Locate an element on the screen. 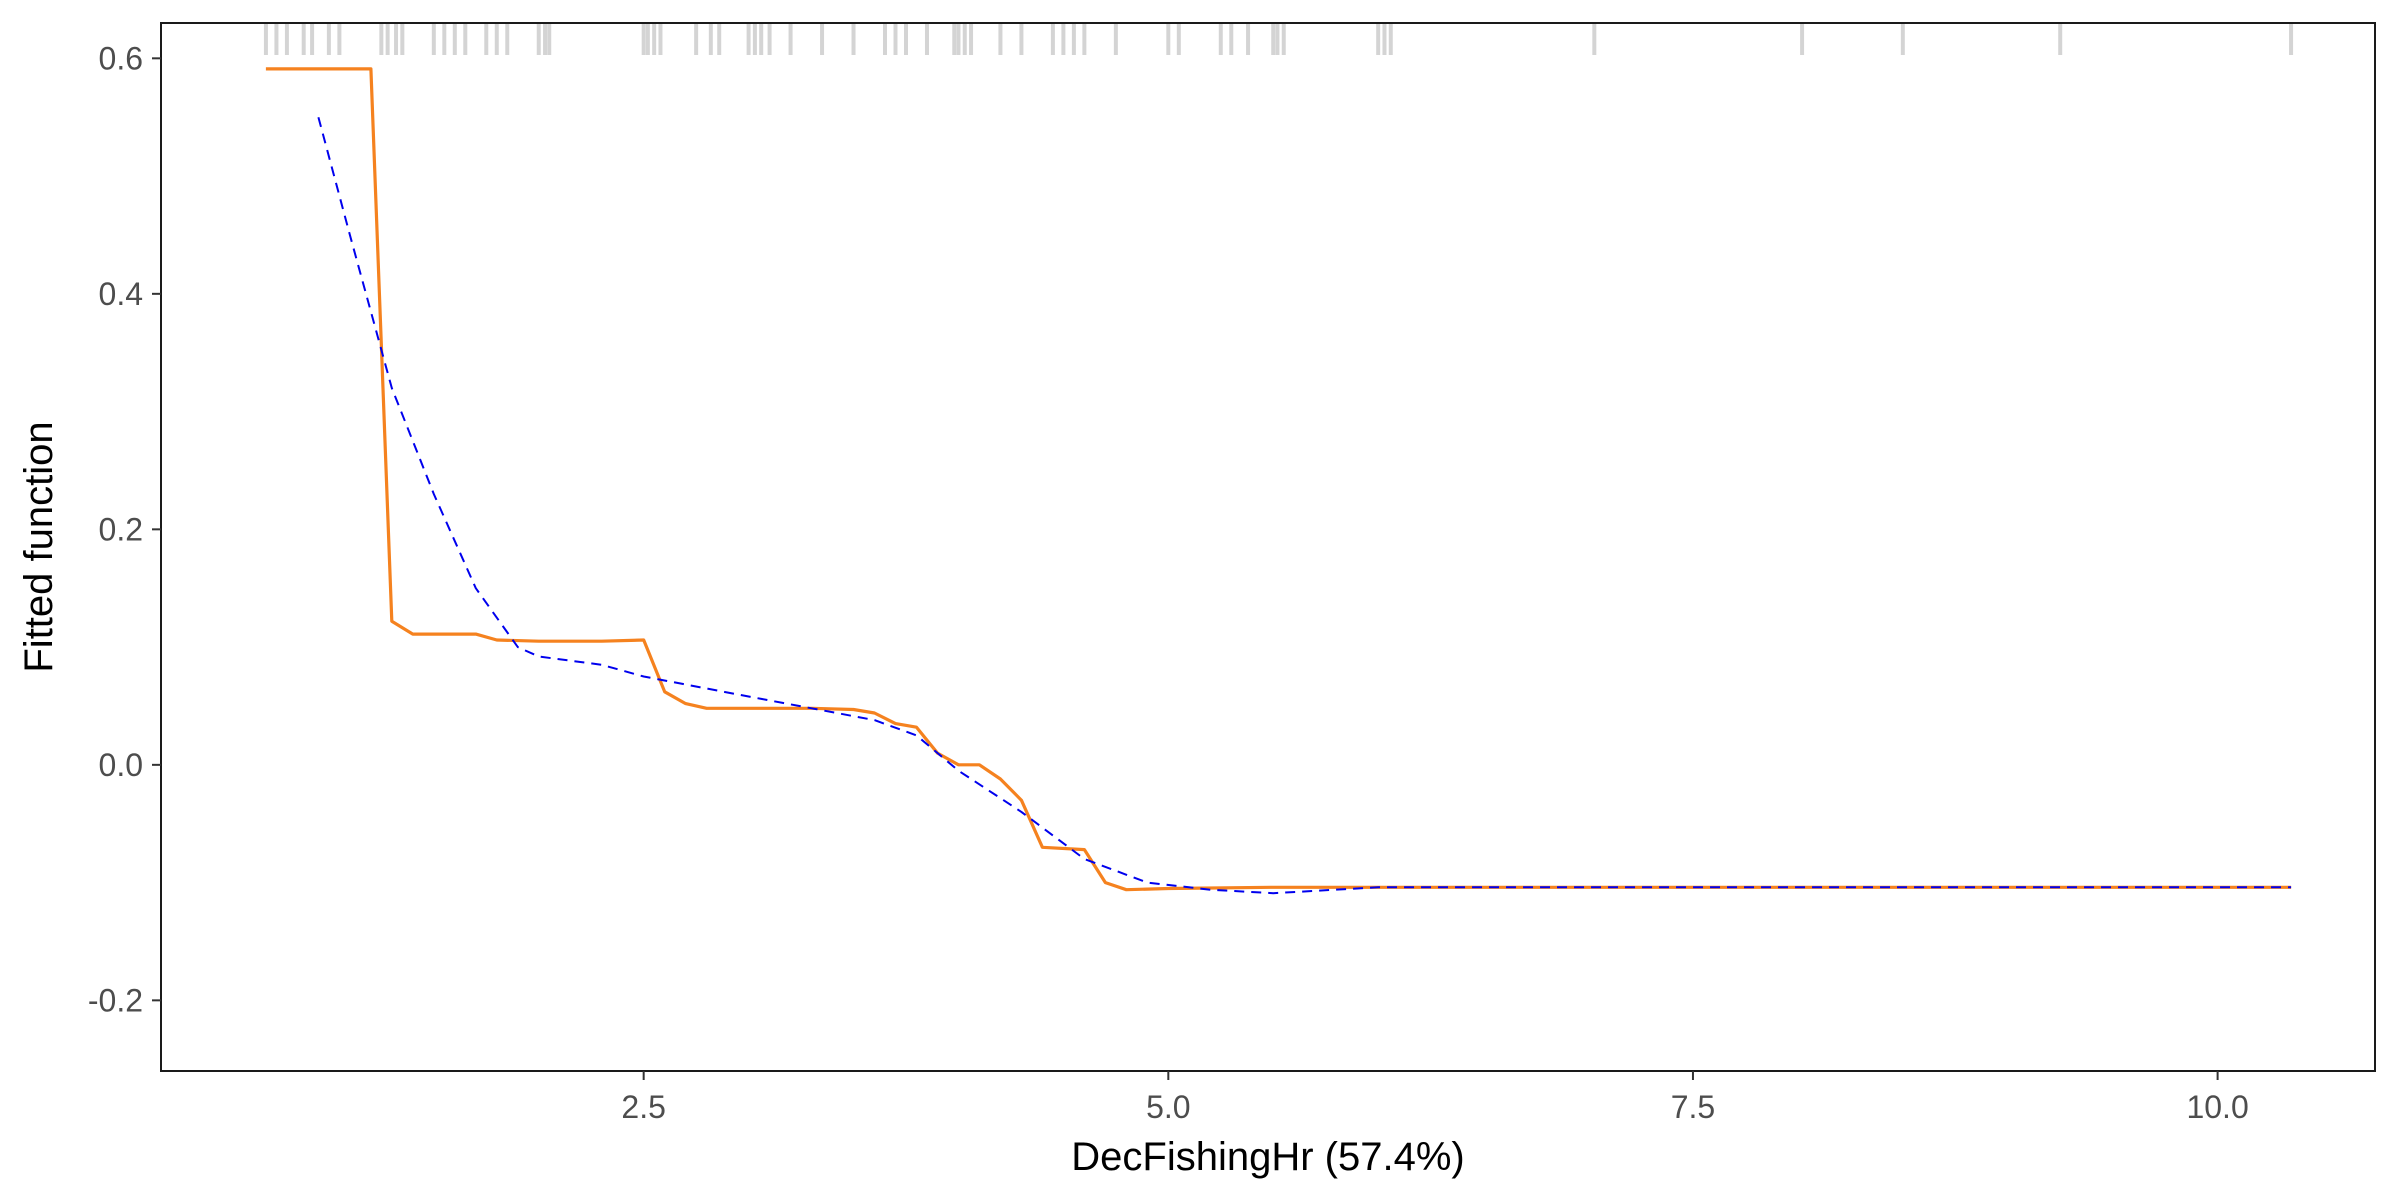 The image size is (2400, 1200). x-tick-label: 7.5 is located at coordinates (1693, 1107).